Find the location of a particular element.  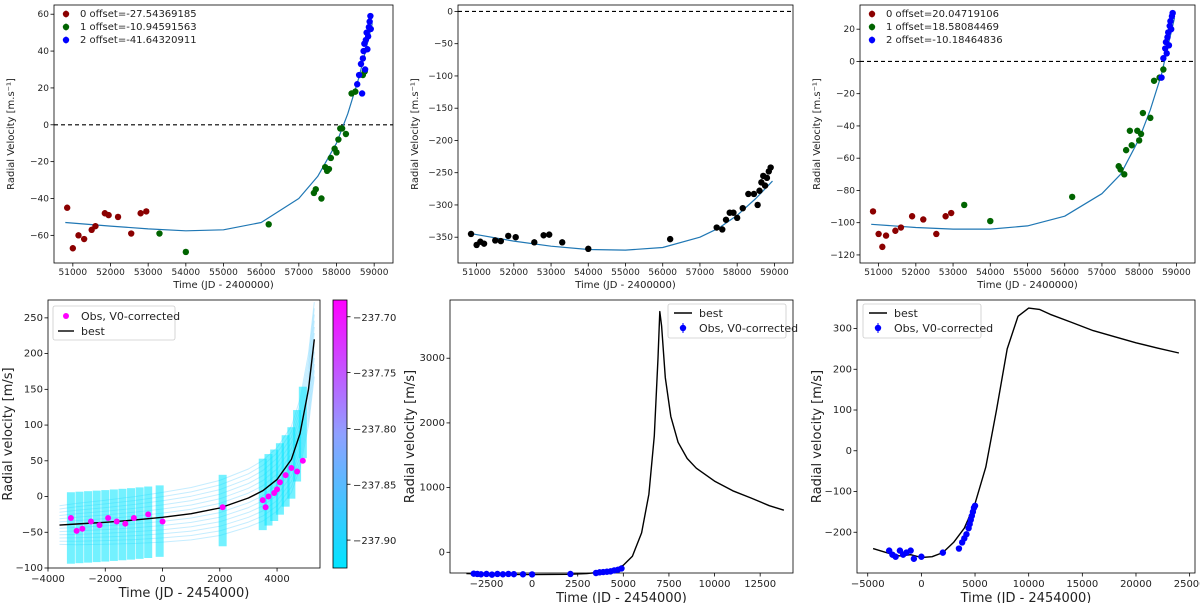

x-tick-label: 2500 is located at coordinates (577, 584).